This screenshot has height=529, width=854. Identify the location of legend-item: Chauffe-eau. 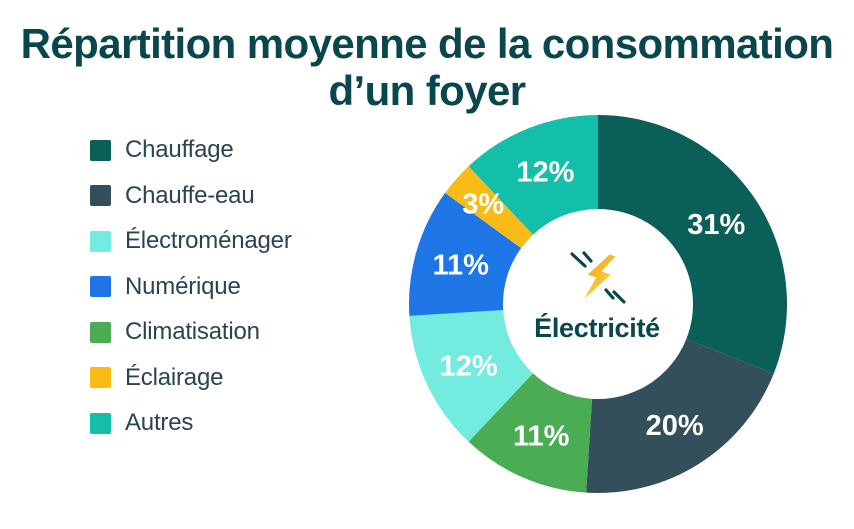
(191, 195).